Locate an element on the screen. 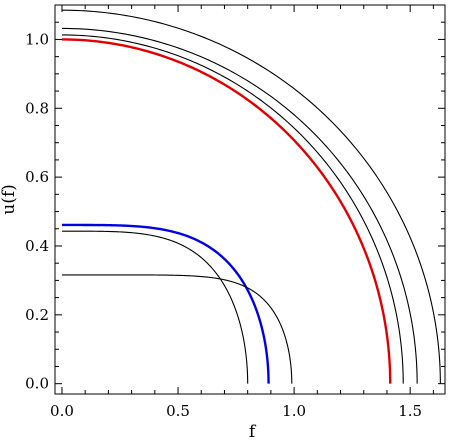 This screenshot has height=445, width=450. x-tick-label: 1.0 is located at coordinates (294, 411).